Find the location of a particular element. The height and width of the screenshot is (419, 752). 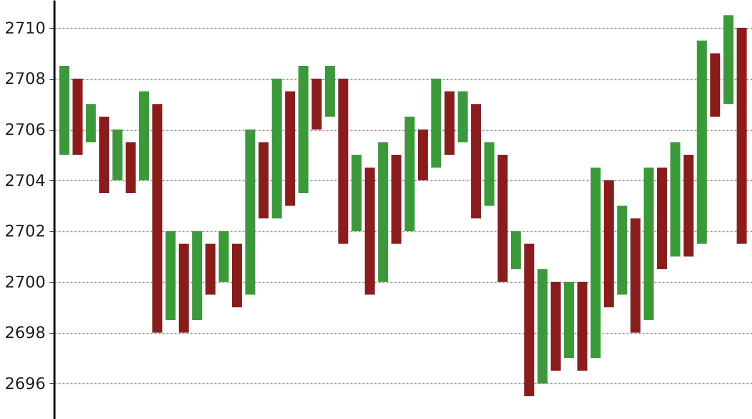

y-tick-label: 2706 is located at coordinates (25, 130).